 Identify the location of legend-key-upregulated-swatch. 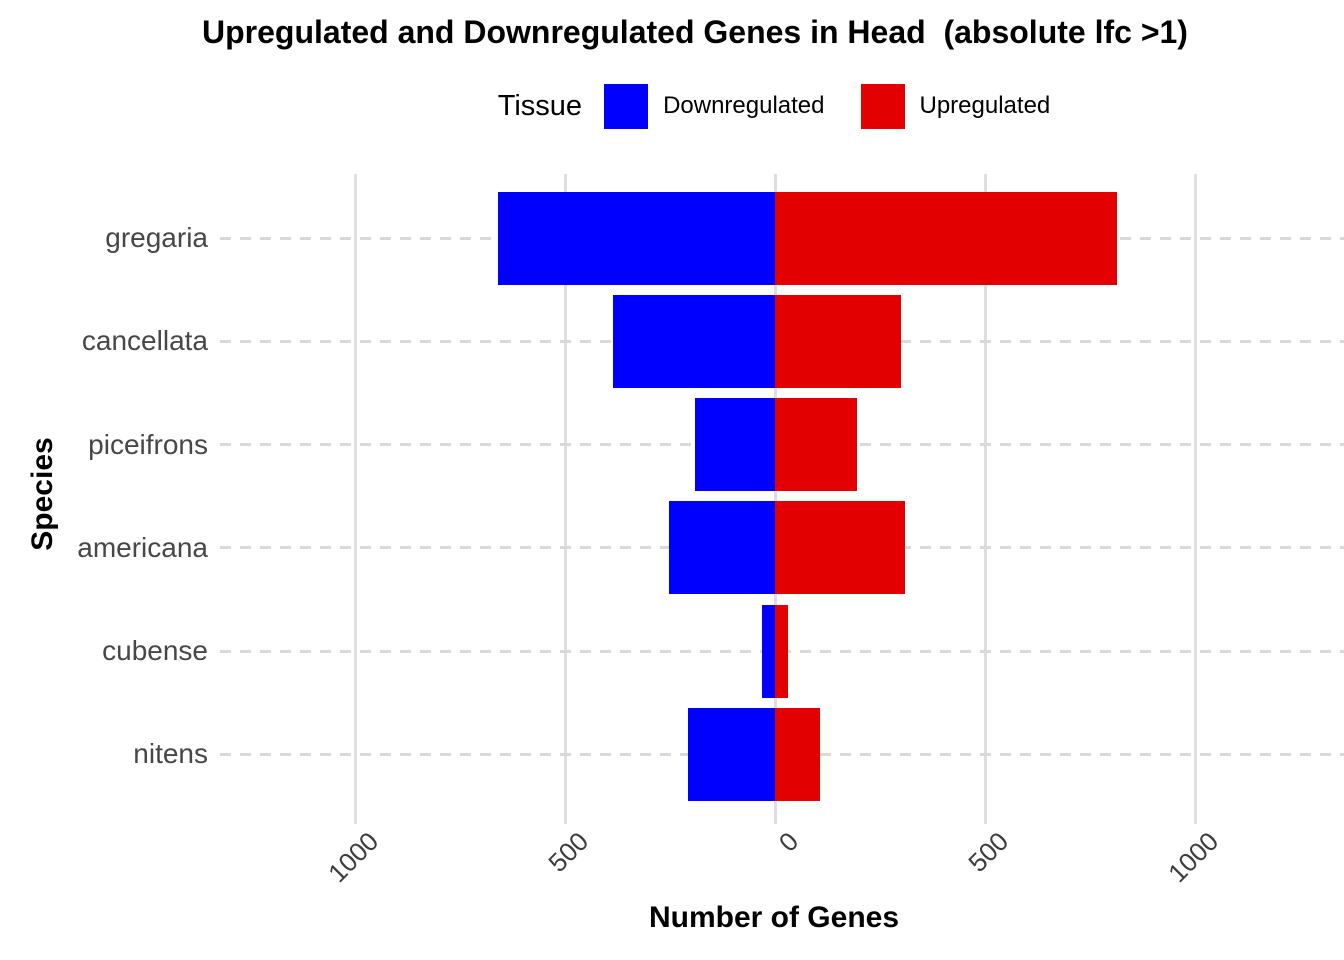
(882, 106).